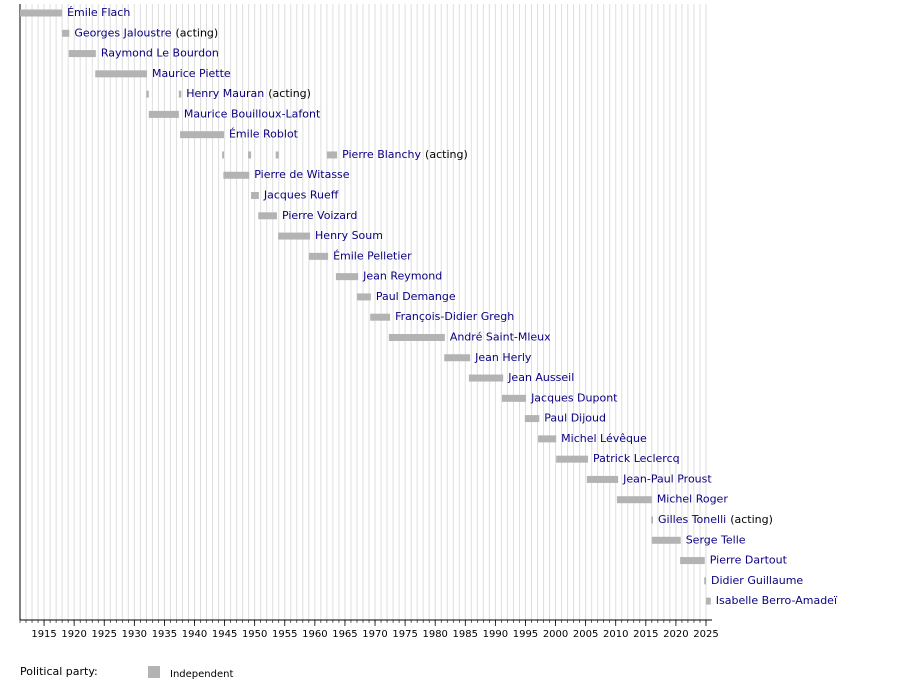  I want to click on x-tick-label: 1970, so click(374, 634).